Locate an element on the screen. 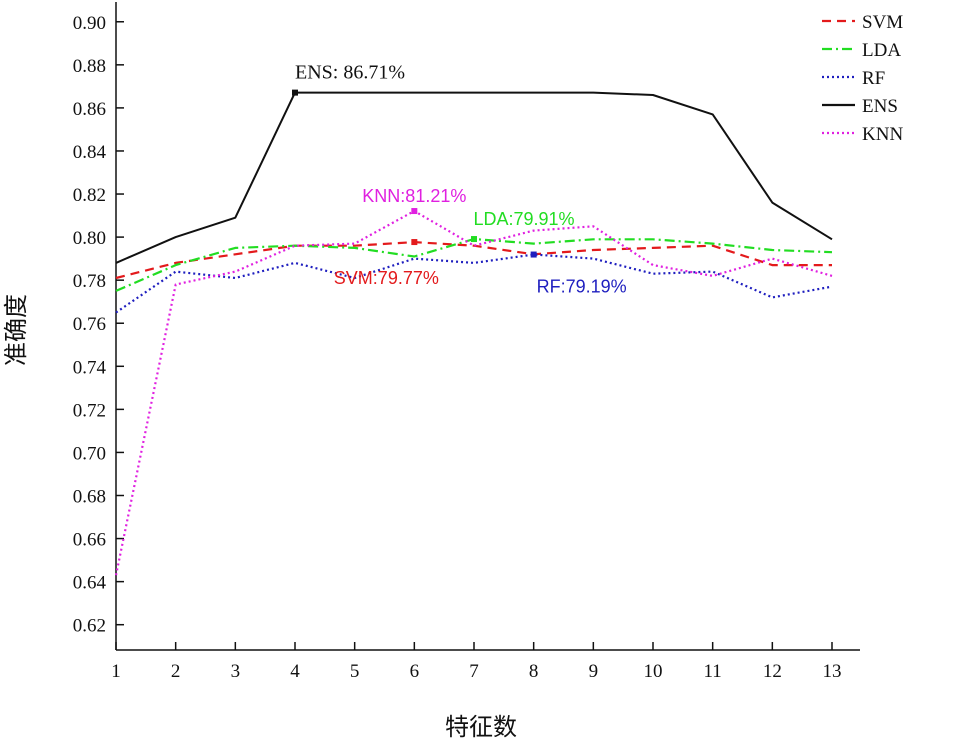 The image size is (957, 741). annotation-label-knn: KNN:81.21% is located at coordinates (414, 196).